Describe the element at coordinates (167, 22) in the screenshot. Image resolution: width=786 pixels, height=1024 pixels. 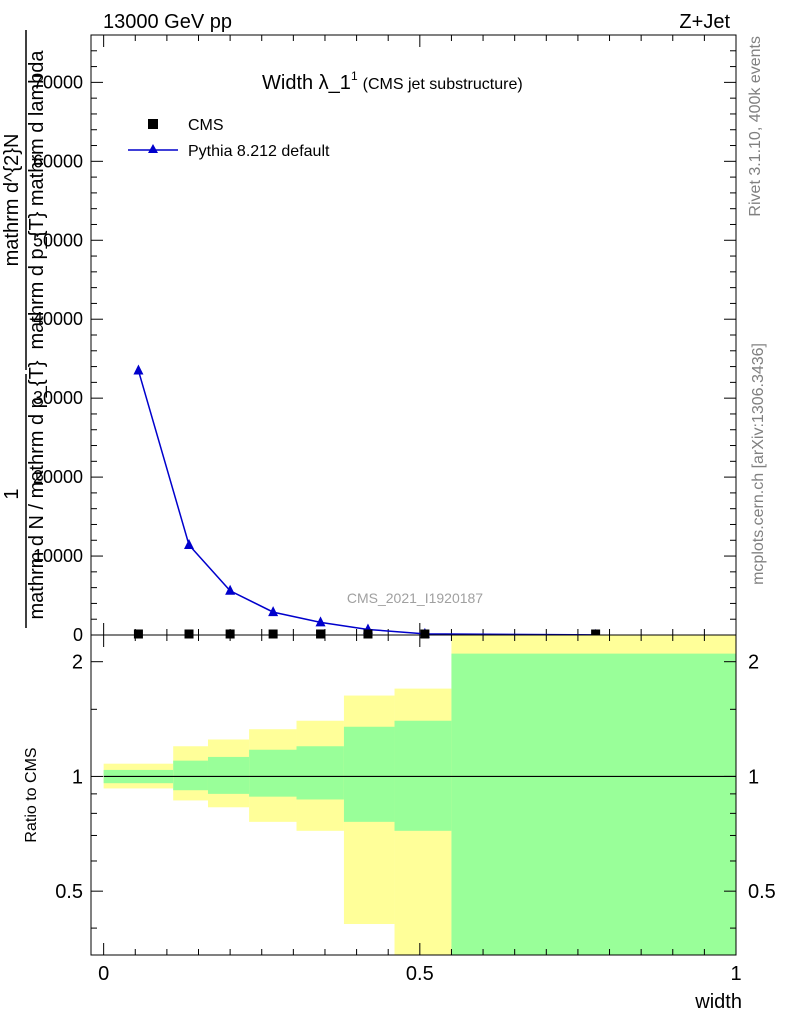
I see `header-left-label: 13000 GeV pp` at that location.